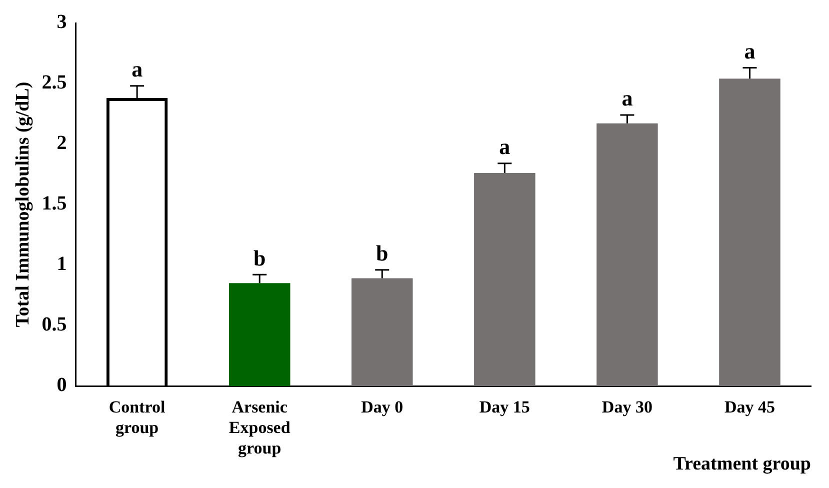  I want to click on y-tick-label: 0.5, so click(54, 325).